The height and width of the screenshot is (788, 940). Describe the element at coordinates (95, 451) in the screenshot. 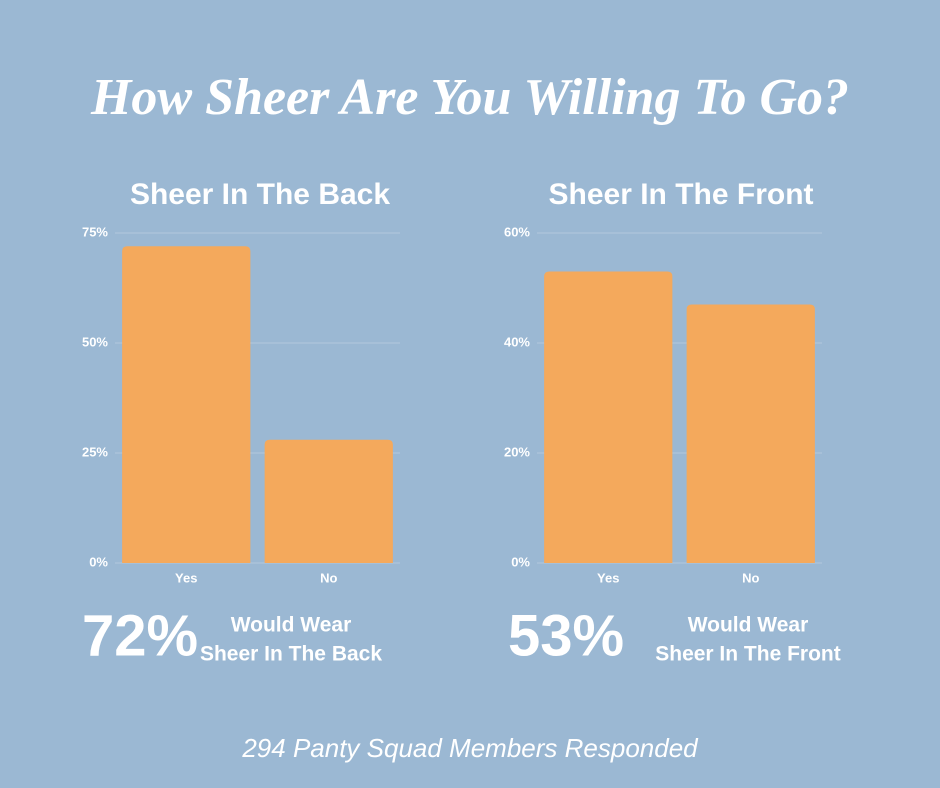

I see `y-tick-label: 25%` at that location.